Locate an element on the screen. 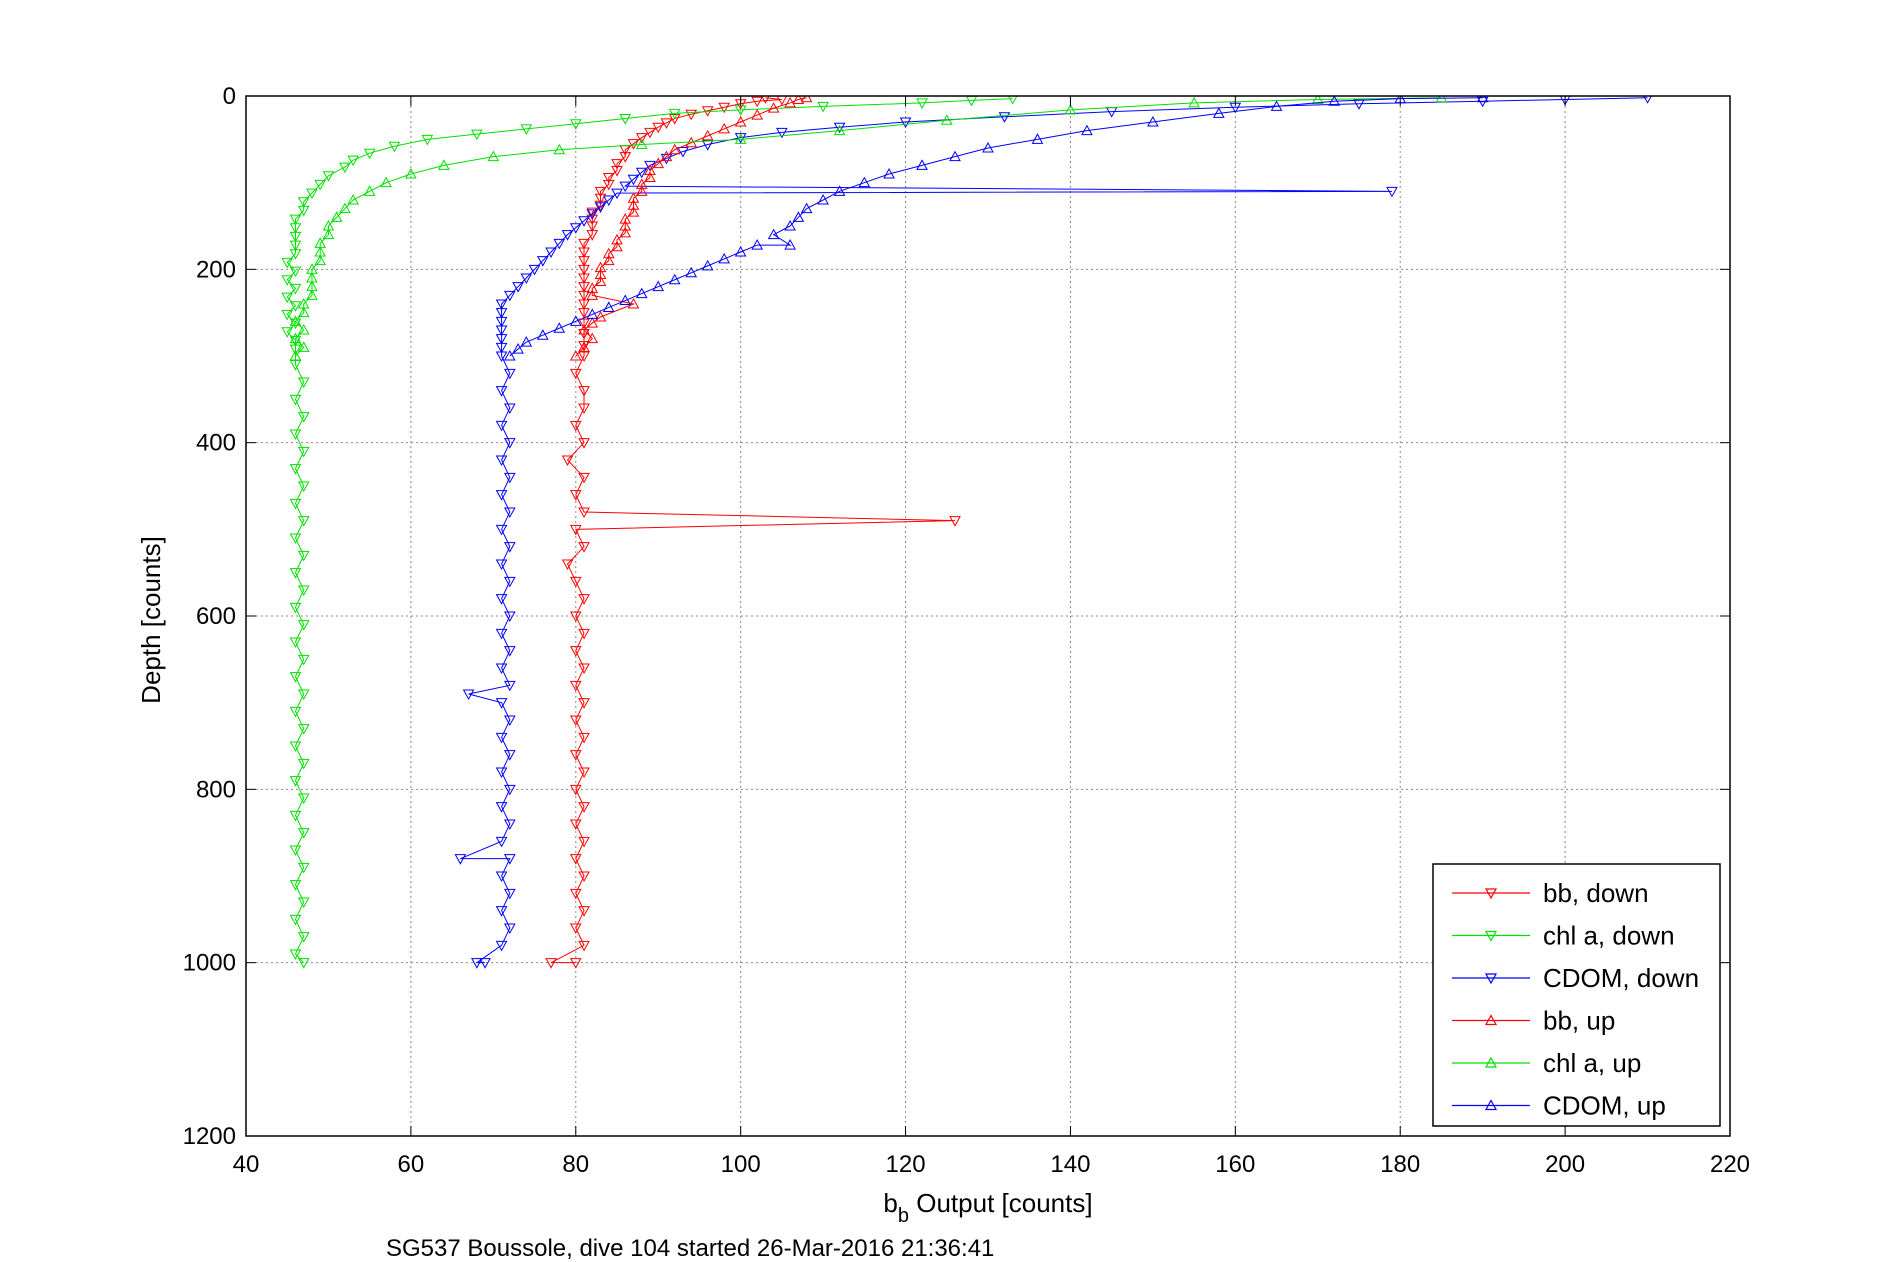  x-tick-label: 220 is located at coordinates (1730, 1164).